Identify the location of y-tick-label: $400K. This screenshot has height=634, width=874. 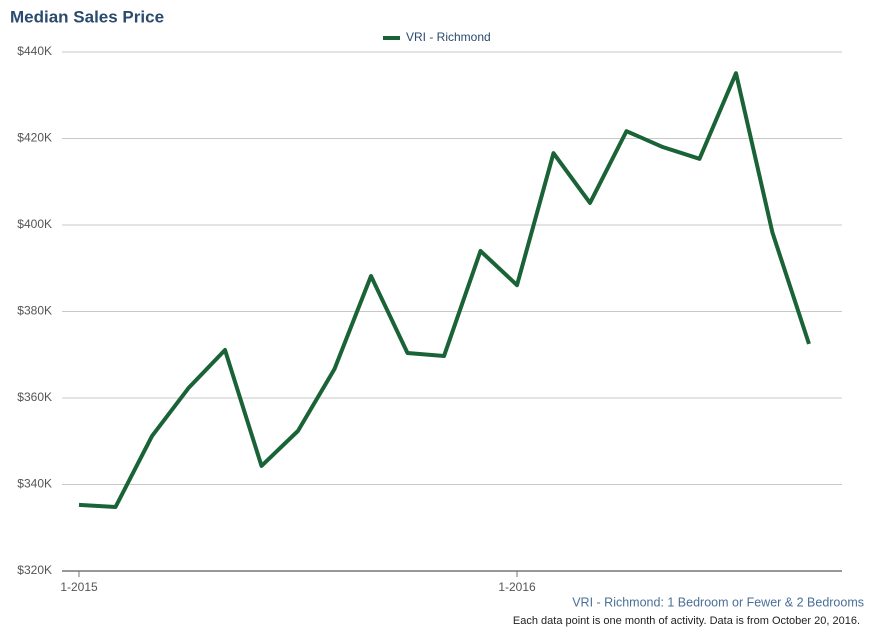
(34, 224).